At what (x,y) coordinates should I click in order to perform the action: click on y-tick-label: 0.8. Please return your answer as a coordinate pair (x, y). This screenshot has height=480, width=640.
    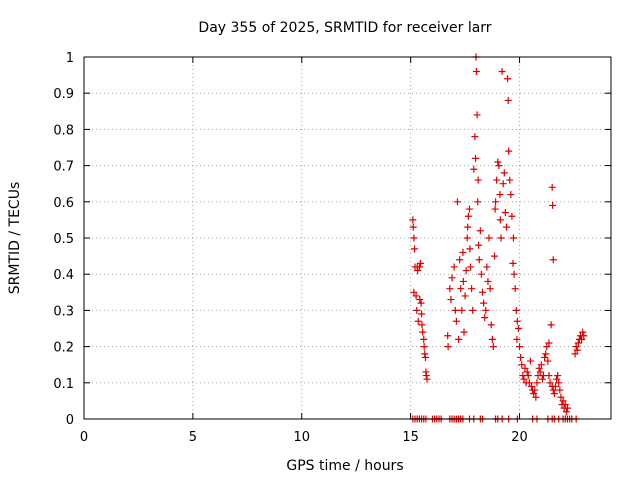
    Looking at the image, I should click on (63, 130).